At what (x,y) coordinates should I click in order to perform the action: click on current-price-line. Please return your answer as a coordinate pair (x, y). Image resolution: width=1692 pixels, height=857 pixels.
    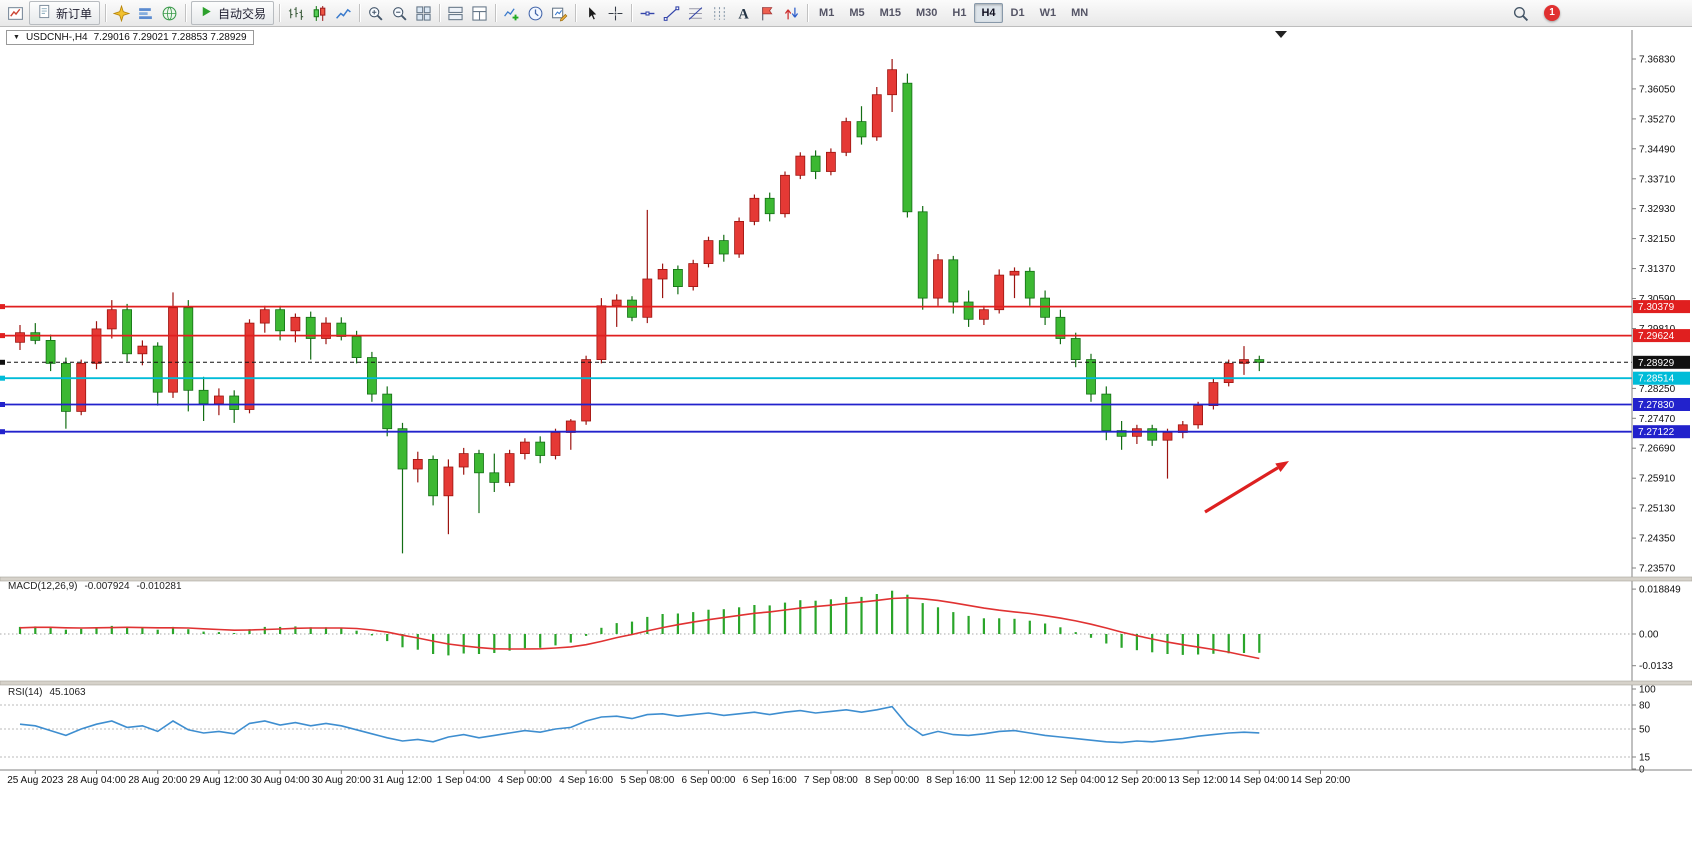
    Looking at the image, I should click on (816, 362).